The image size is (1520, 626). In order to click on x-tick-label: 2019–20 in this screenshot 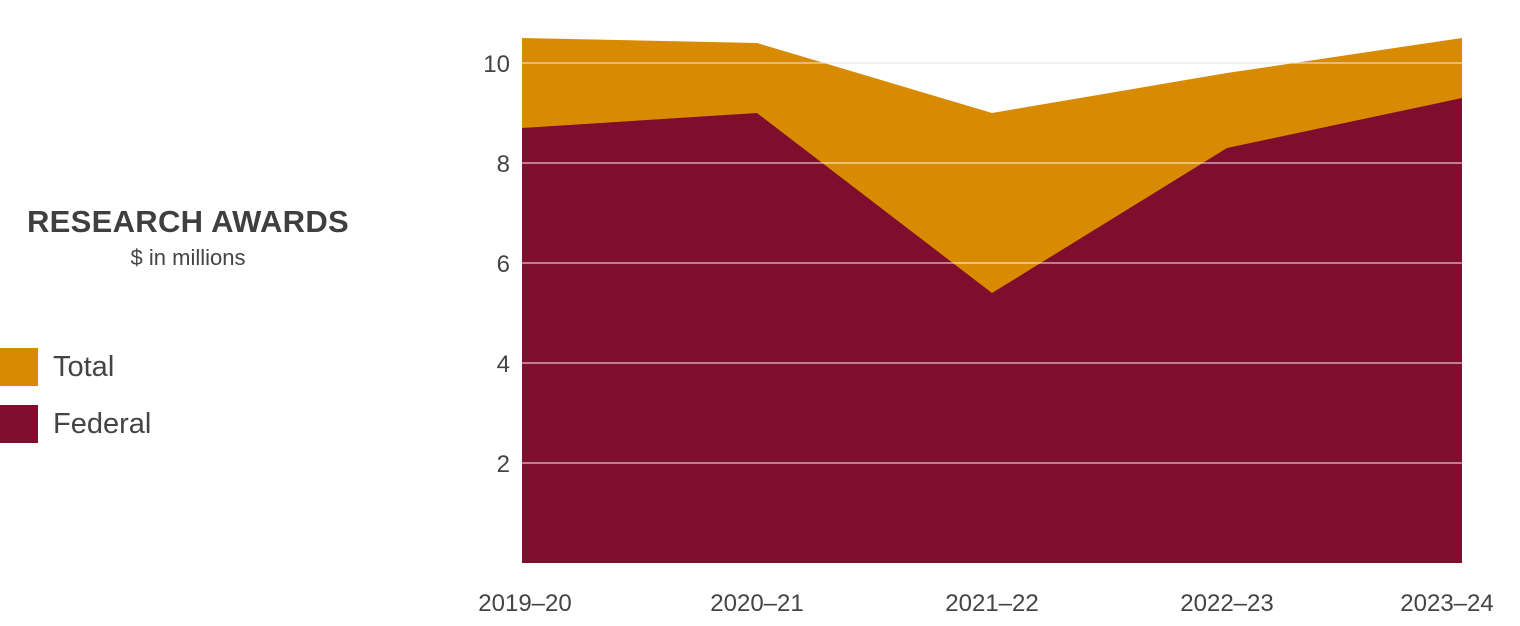, I will do `click(524, 603)`.